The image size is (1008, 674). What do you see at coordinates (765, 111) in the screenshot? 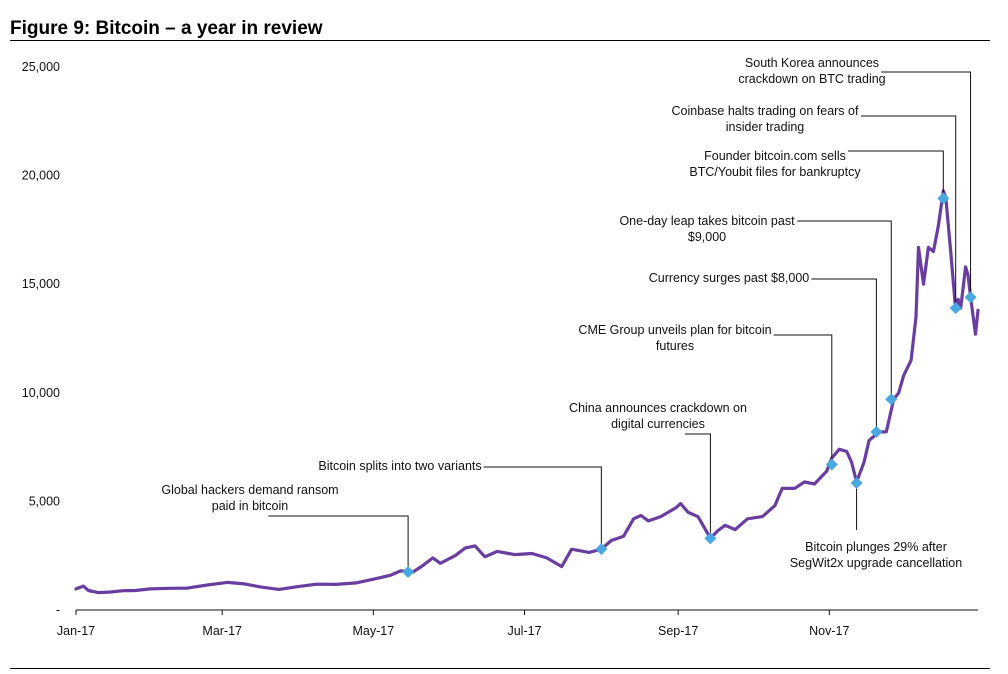
I see `annotation-label: Coinbase halts trading on fears of` at bounding box center [765, 111].